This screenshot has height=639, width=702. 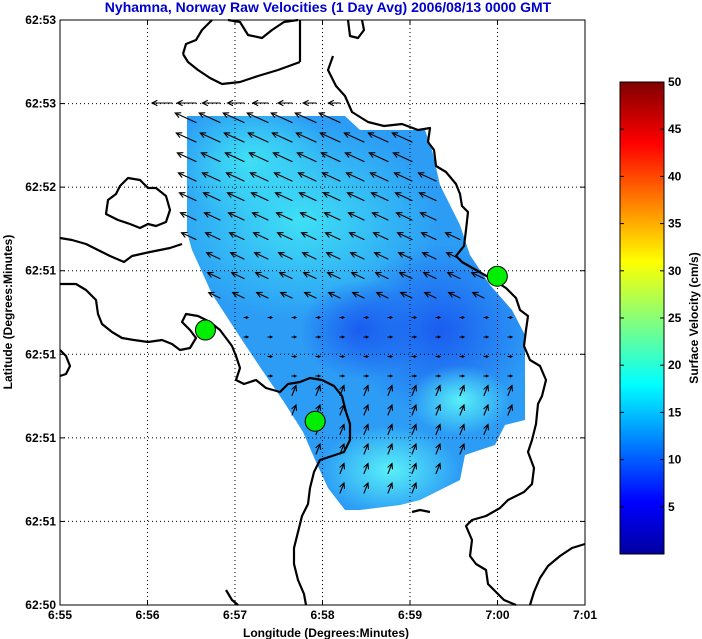 What do you see at coordinates (651, 294) in the screenshot?
I see `colorbar-ticks: 5 10 15 20 25 30 35 40 45 50` at bounding box center [651, 294].